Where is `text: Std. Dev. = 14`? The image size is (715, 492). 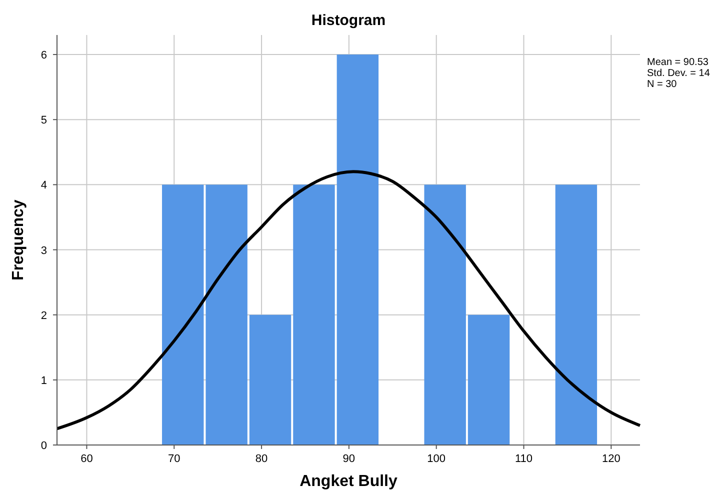
text: Std. Dev. = 14 is located at coordinates (678, 73).